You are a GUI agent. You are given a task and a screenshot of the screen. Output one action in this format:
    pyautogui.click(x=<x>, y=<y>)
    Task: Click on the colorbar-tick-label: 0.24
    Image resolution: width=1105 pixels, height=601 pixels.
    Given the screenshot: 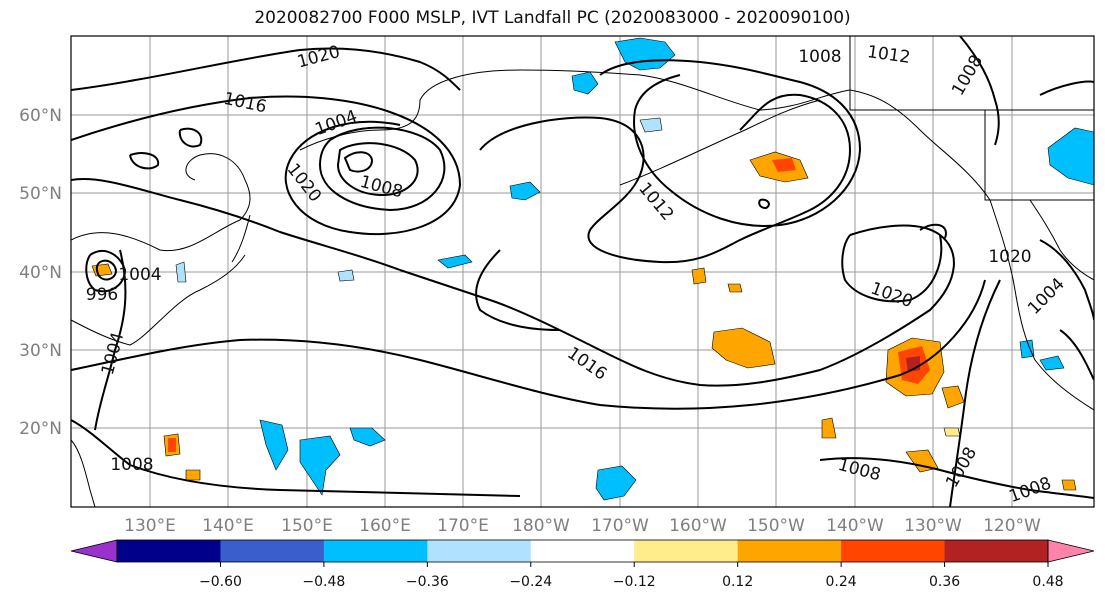 What is the action you would take?
    pyautogui.click(x=841, y=582)
    